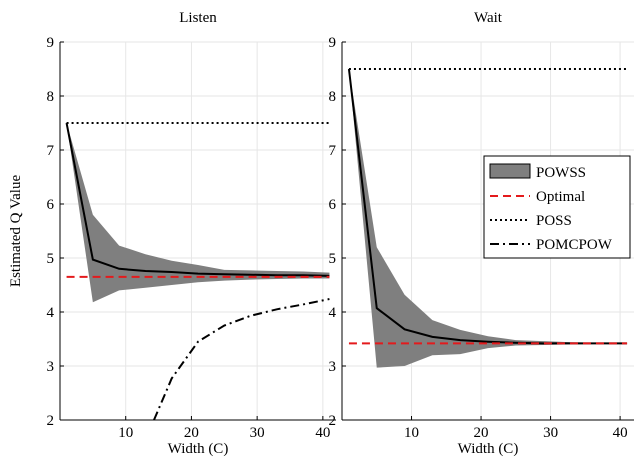  I want to click on series-powss-mean-line, so click(197, 199).